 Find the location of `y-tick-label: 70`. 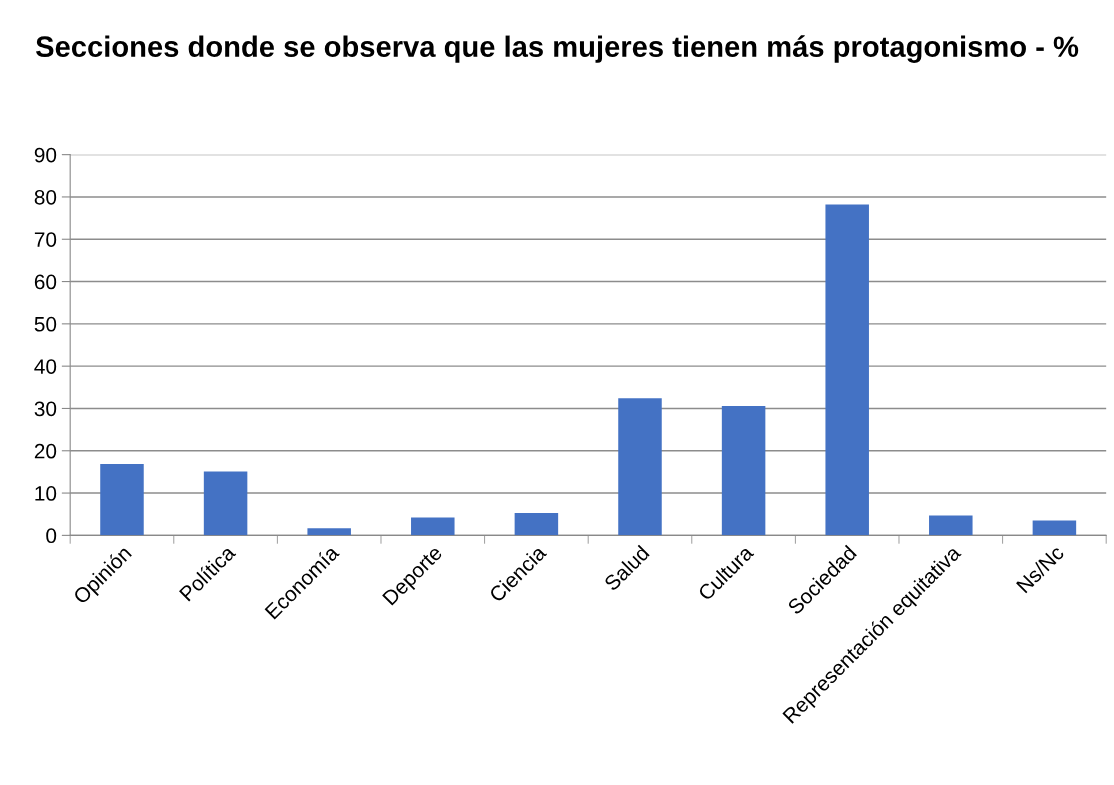

y-tick-label: 70 is located at coordinates (45, 239).